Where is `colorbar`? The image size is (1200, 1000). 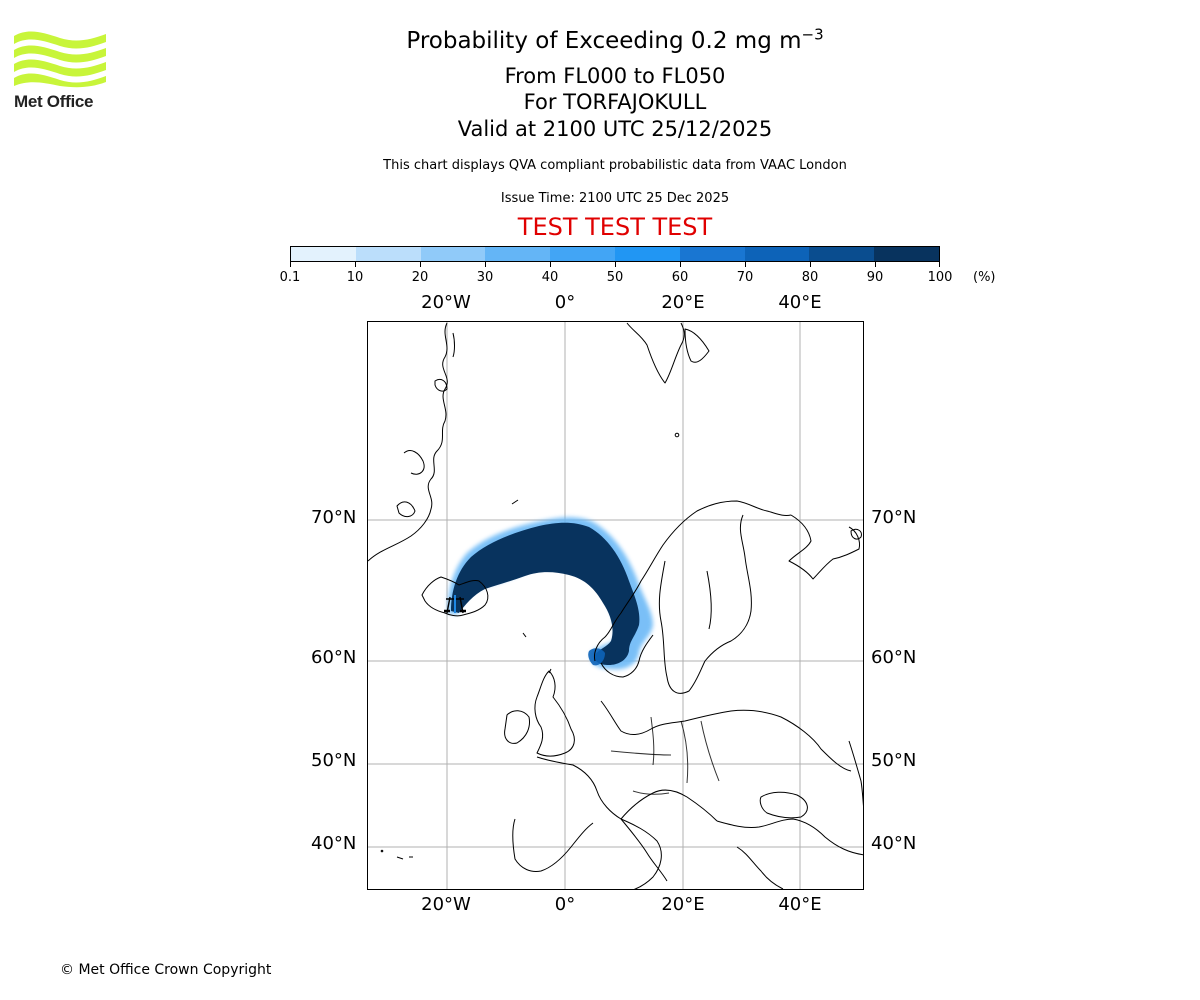 colorbar is located at coordinates (615, 254).